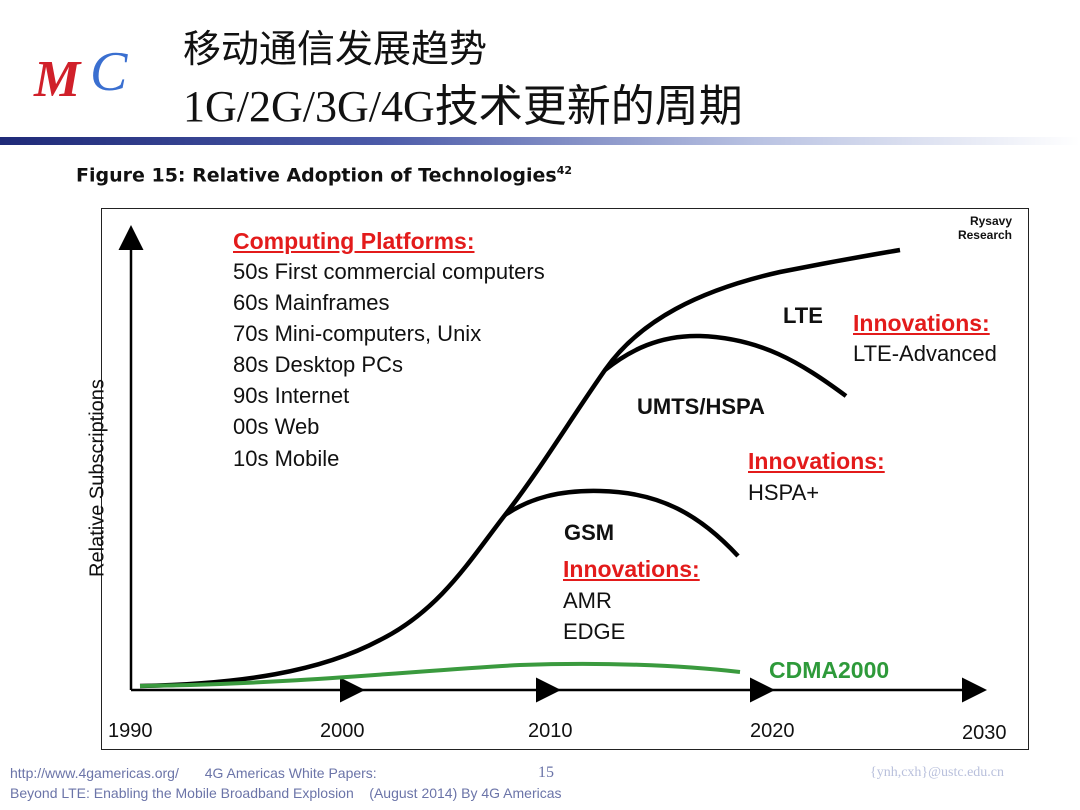 Image resolution: width=1080 pixels, height=810 pixels. Describe the element at coordinates (389, 271) in the screenshot. I see `platform-item: 50s First commercial computers` at that location.